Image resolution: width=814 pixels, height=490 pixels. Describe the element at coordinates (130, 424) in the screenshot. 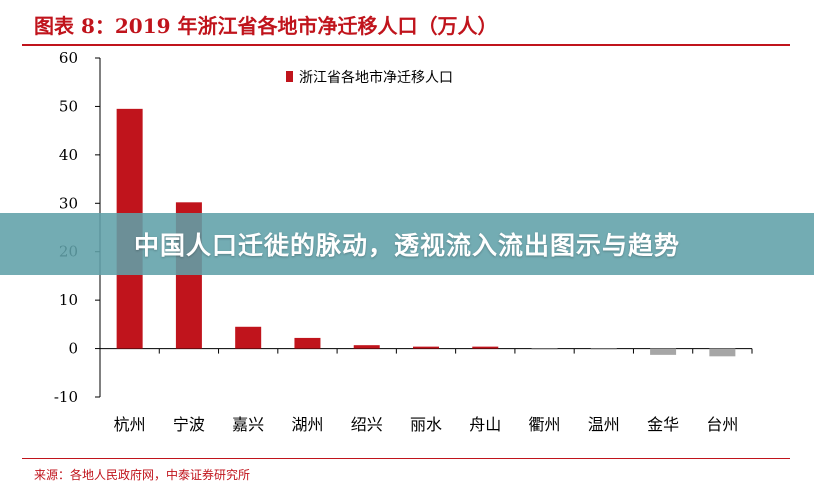

I see `x-tick-label: 杭州` at that location.